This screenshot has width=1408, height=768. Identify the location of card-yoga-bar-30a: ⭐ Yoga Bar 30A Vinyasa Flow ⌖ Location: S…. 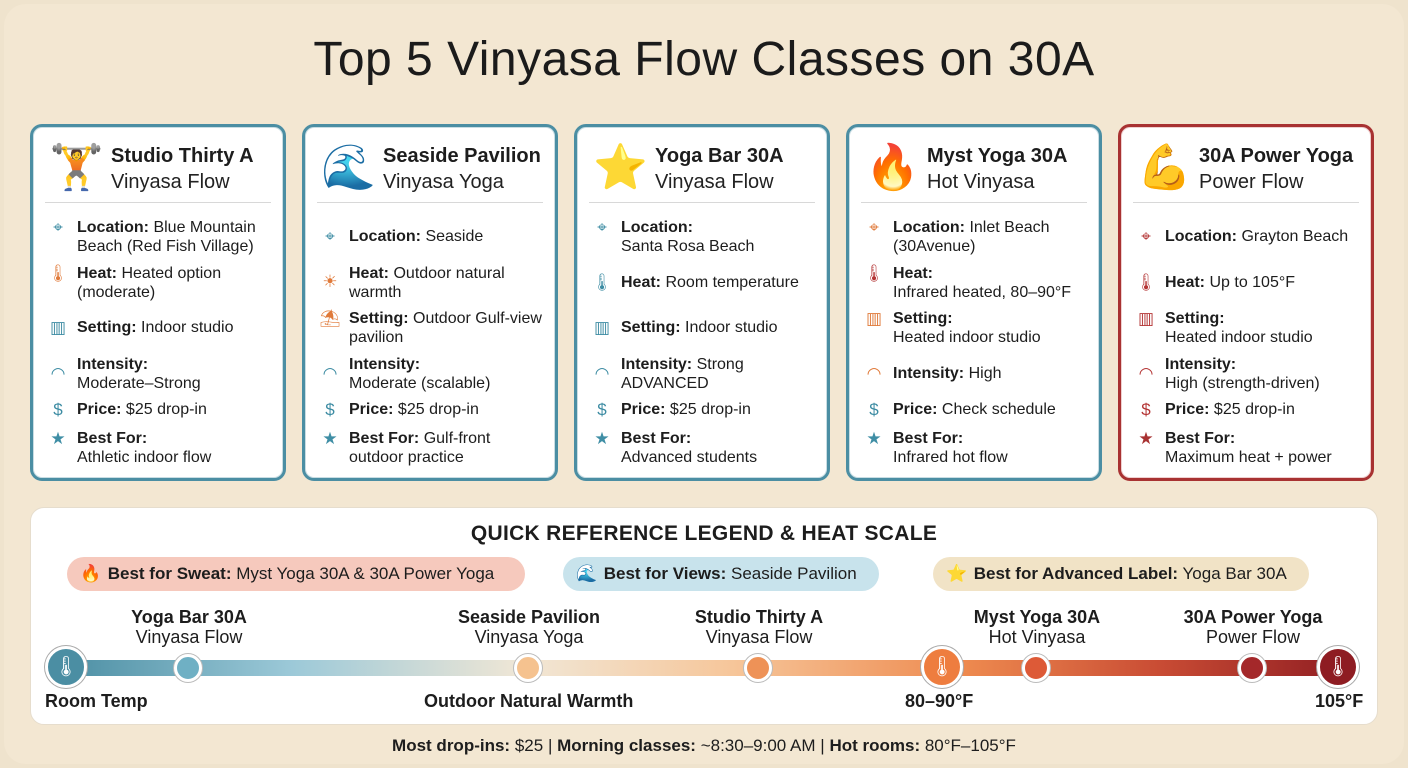
(702, 302).